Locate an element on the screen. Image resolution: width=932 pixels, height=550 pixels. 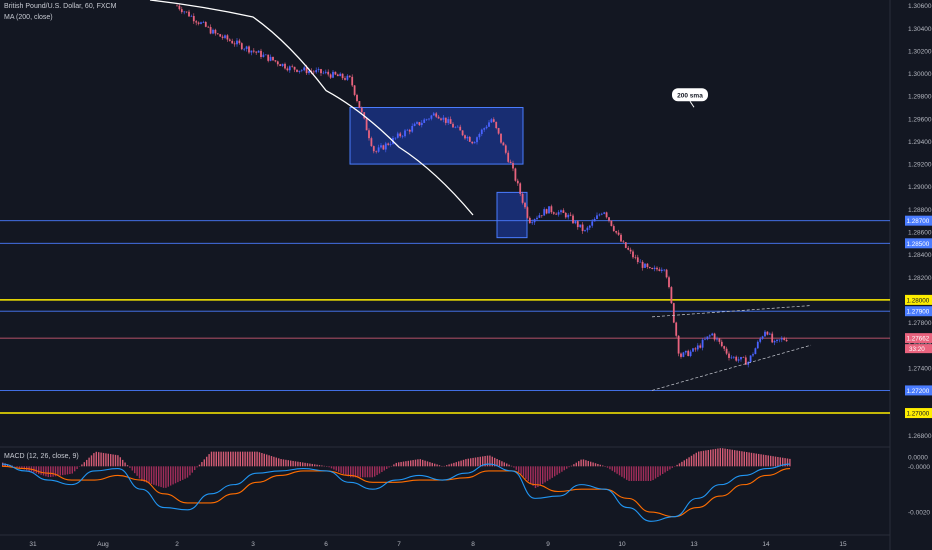
chart-title: British Pound/U.S. Dollar, 60, FXCM is located at coordinates (60, 6).